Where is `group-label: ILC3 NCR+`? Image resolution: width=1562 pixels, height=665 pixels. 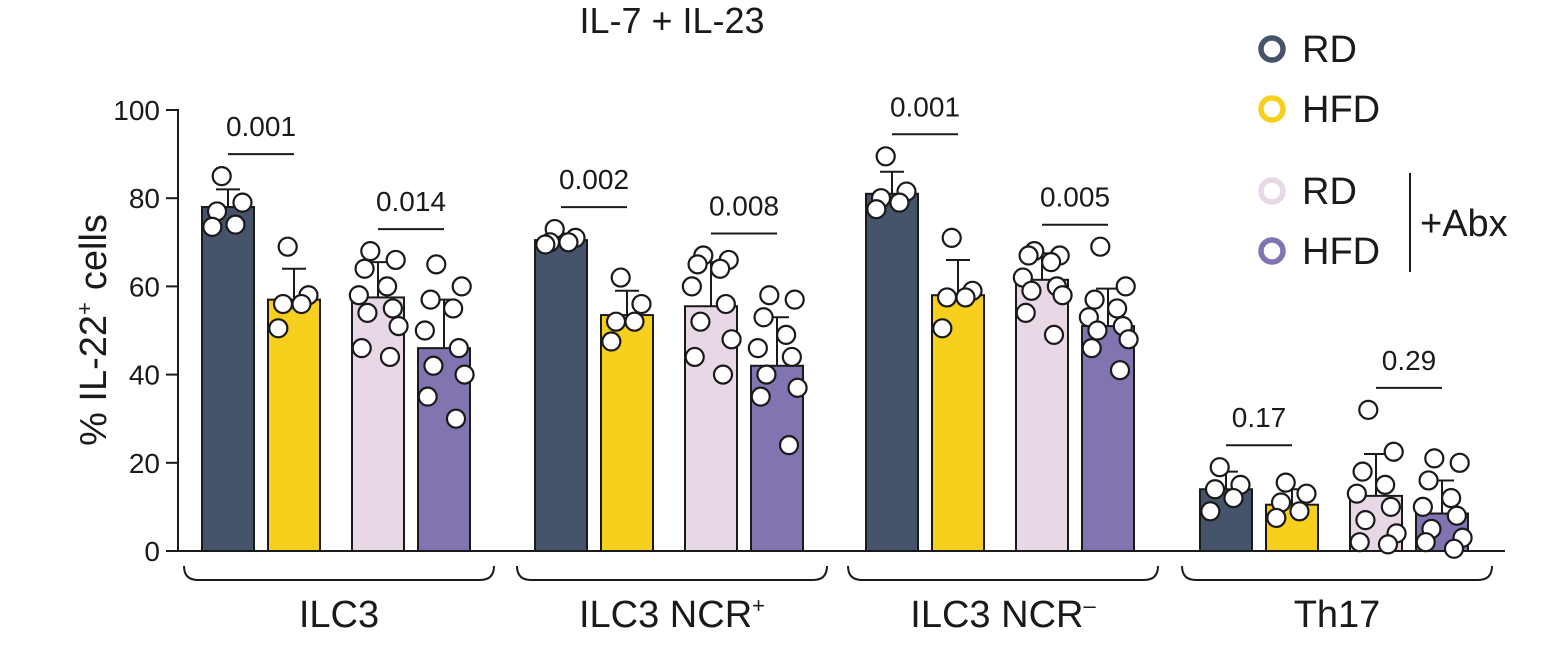
group-label: ILC3 NCR+ is located at coordinates (672, 614).